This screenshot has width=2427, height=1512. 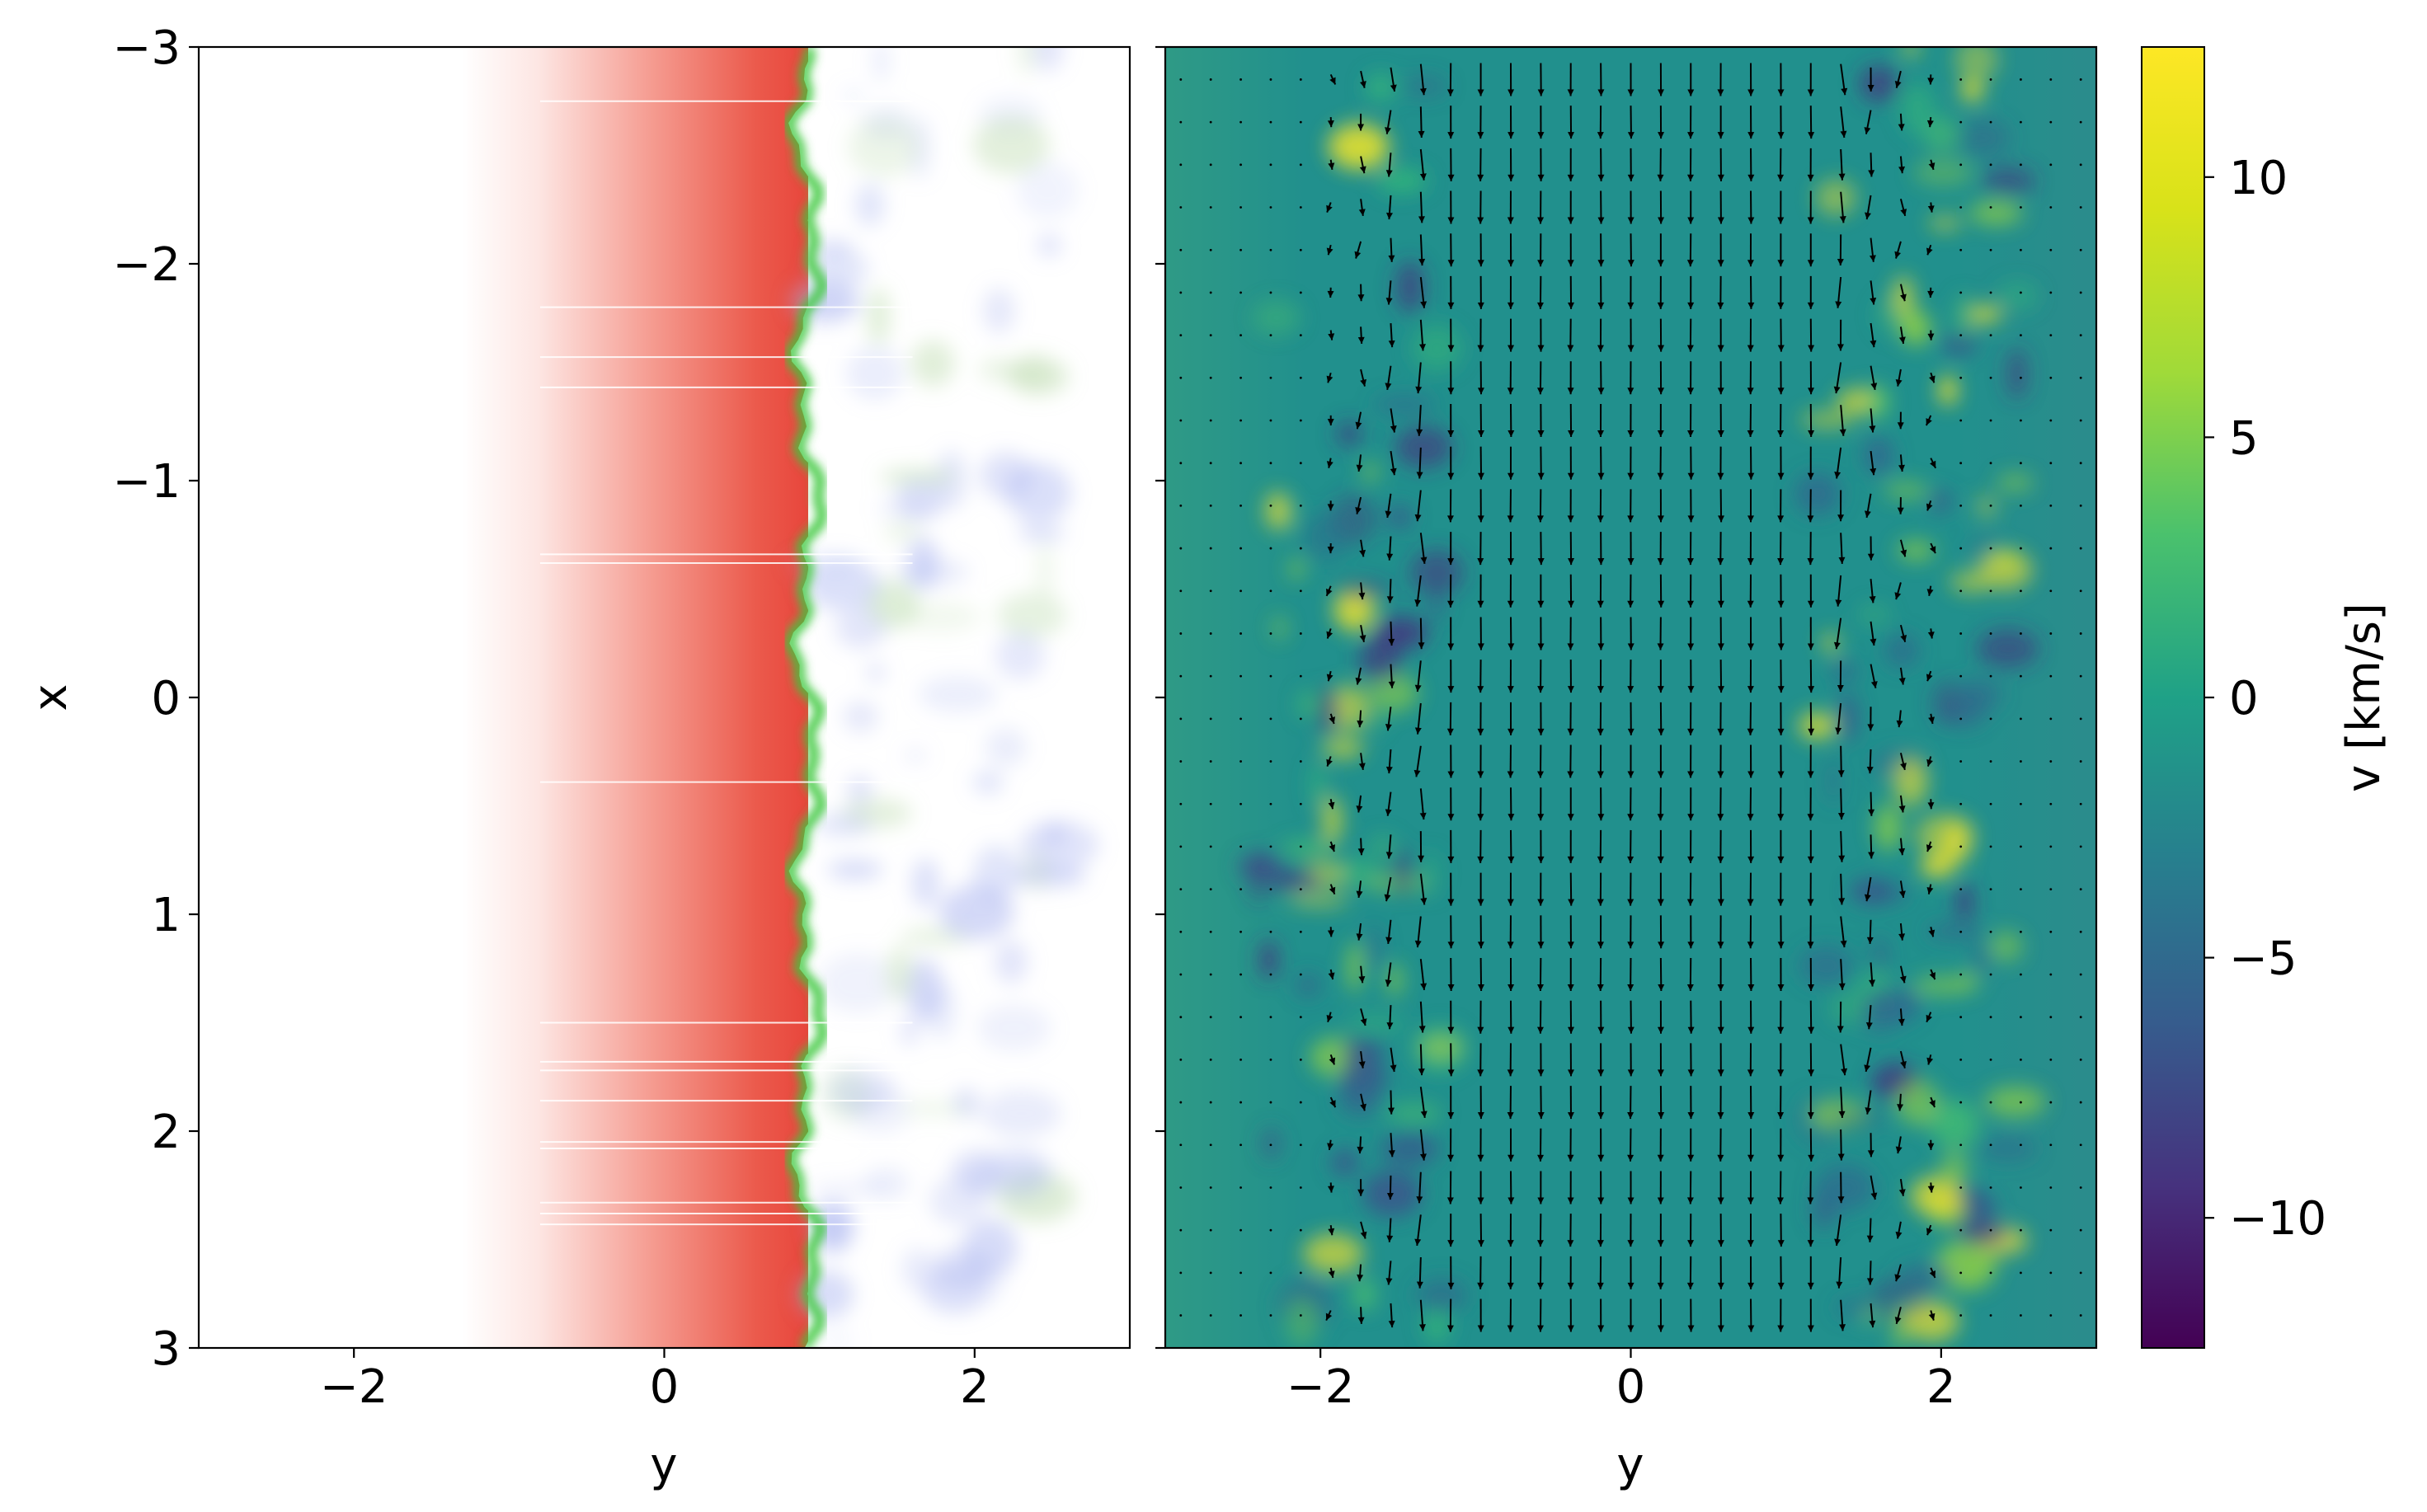 What do you see at coordinates (2244, 438) in the screenshot?
I see `colorbar-tick-label: 5` at bounding box center [2244, 438].